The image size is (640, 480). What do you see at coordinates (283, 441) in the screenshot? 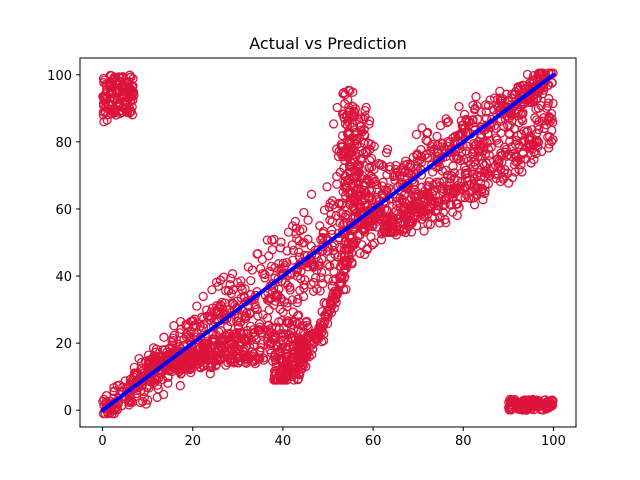
I see `x-tick-label: 40` at bounding box center [283, 441].